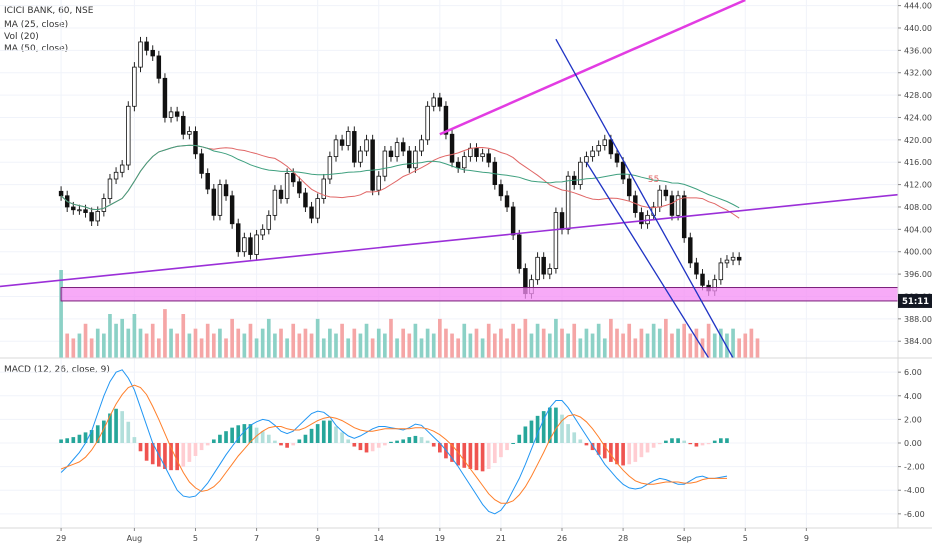  I want to click on upper-channel-line, so click(592, 68).